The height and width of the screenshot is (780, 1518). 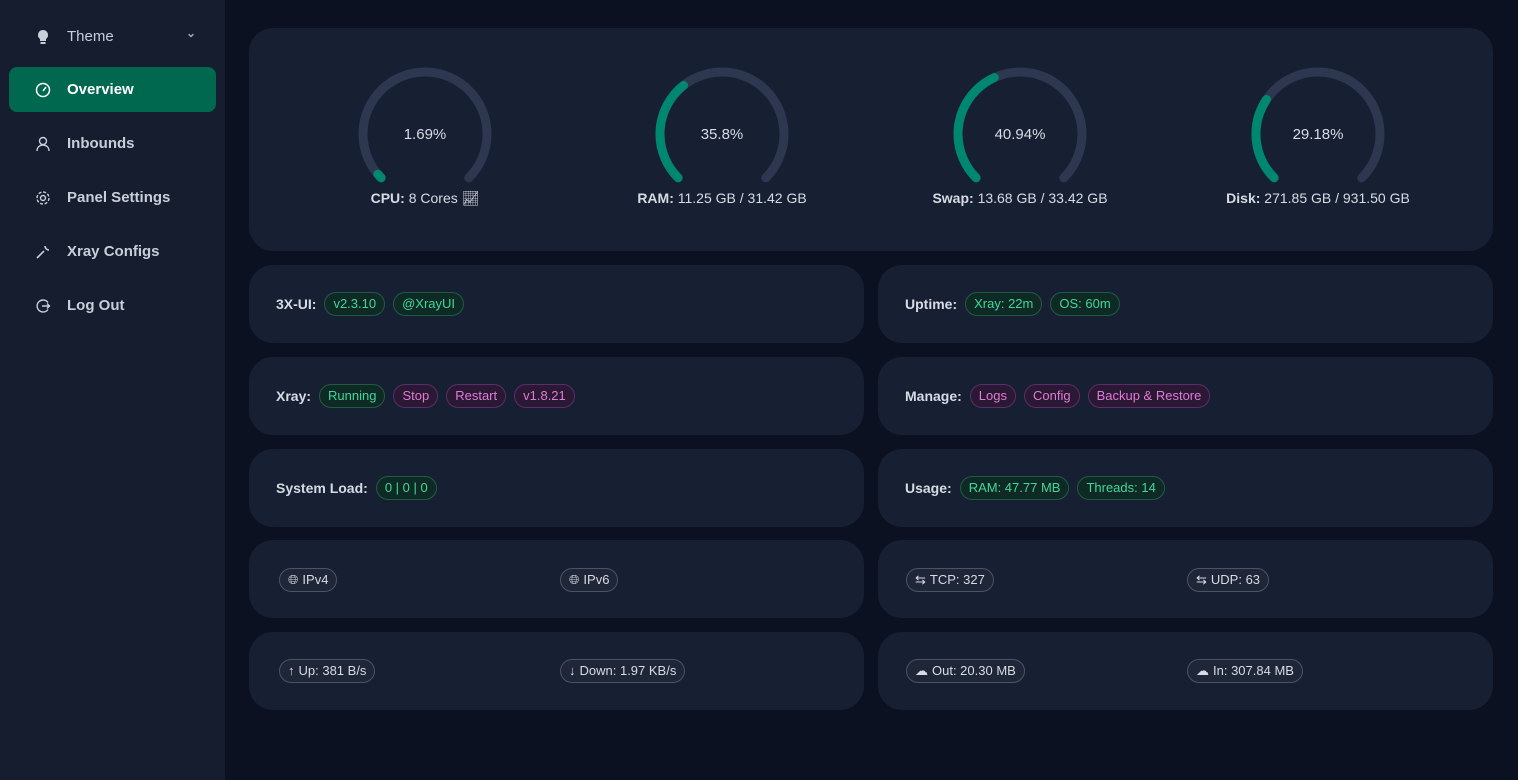 I want to click on sidebar-item-panel-settings: Panel Settings, so click(x=112, y=197).